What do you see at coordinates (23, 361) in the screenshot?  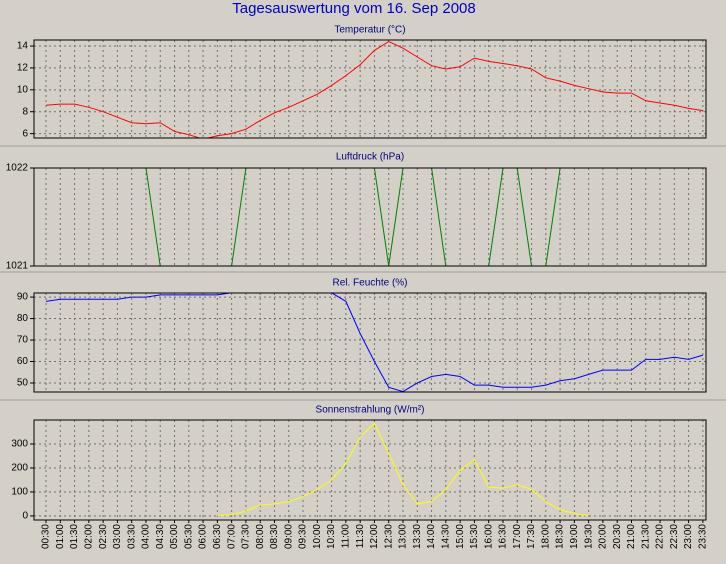 I see `y-tick-label: 60` at bounding box center [23, 361].